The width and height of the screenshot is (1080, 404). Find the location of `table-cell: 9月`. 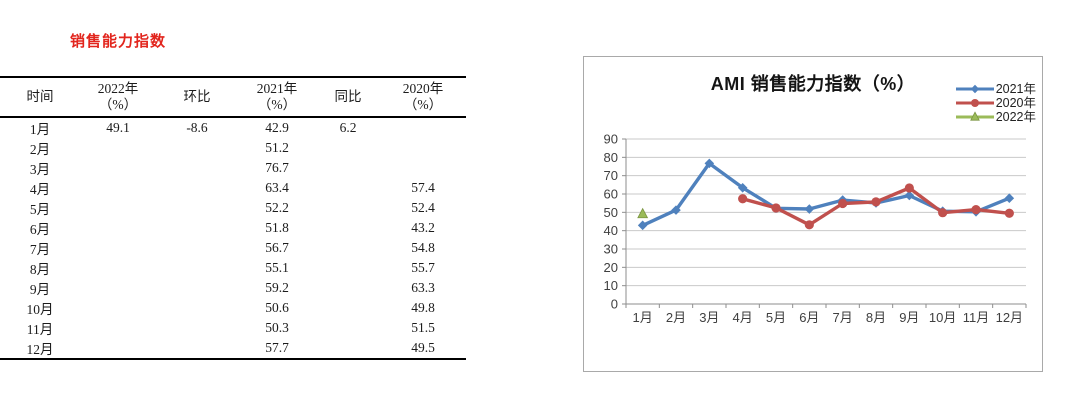

table-cell: 9月 is located at coordinates (40, 290).